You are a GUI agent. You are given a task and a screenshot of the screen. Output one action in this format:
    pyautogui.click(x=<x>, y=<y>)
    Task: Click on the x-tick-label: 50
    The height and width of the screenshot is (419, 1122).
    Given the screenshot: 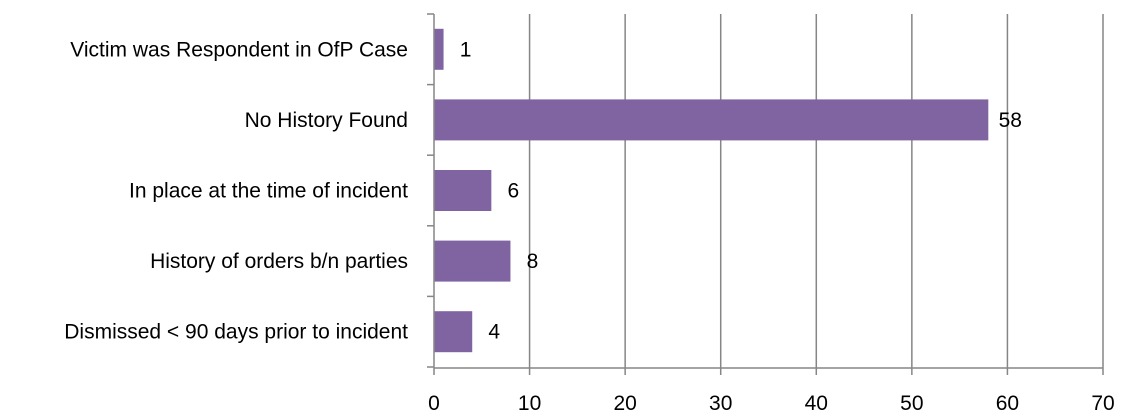 What is the action you would take?
    pyautogui.click(x=911, y=403)
    